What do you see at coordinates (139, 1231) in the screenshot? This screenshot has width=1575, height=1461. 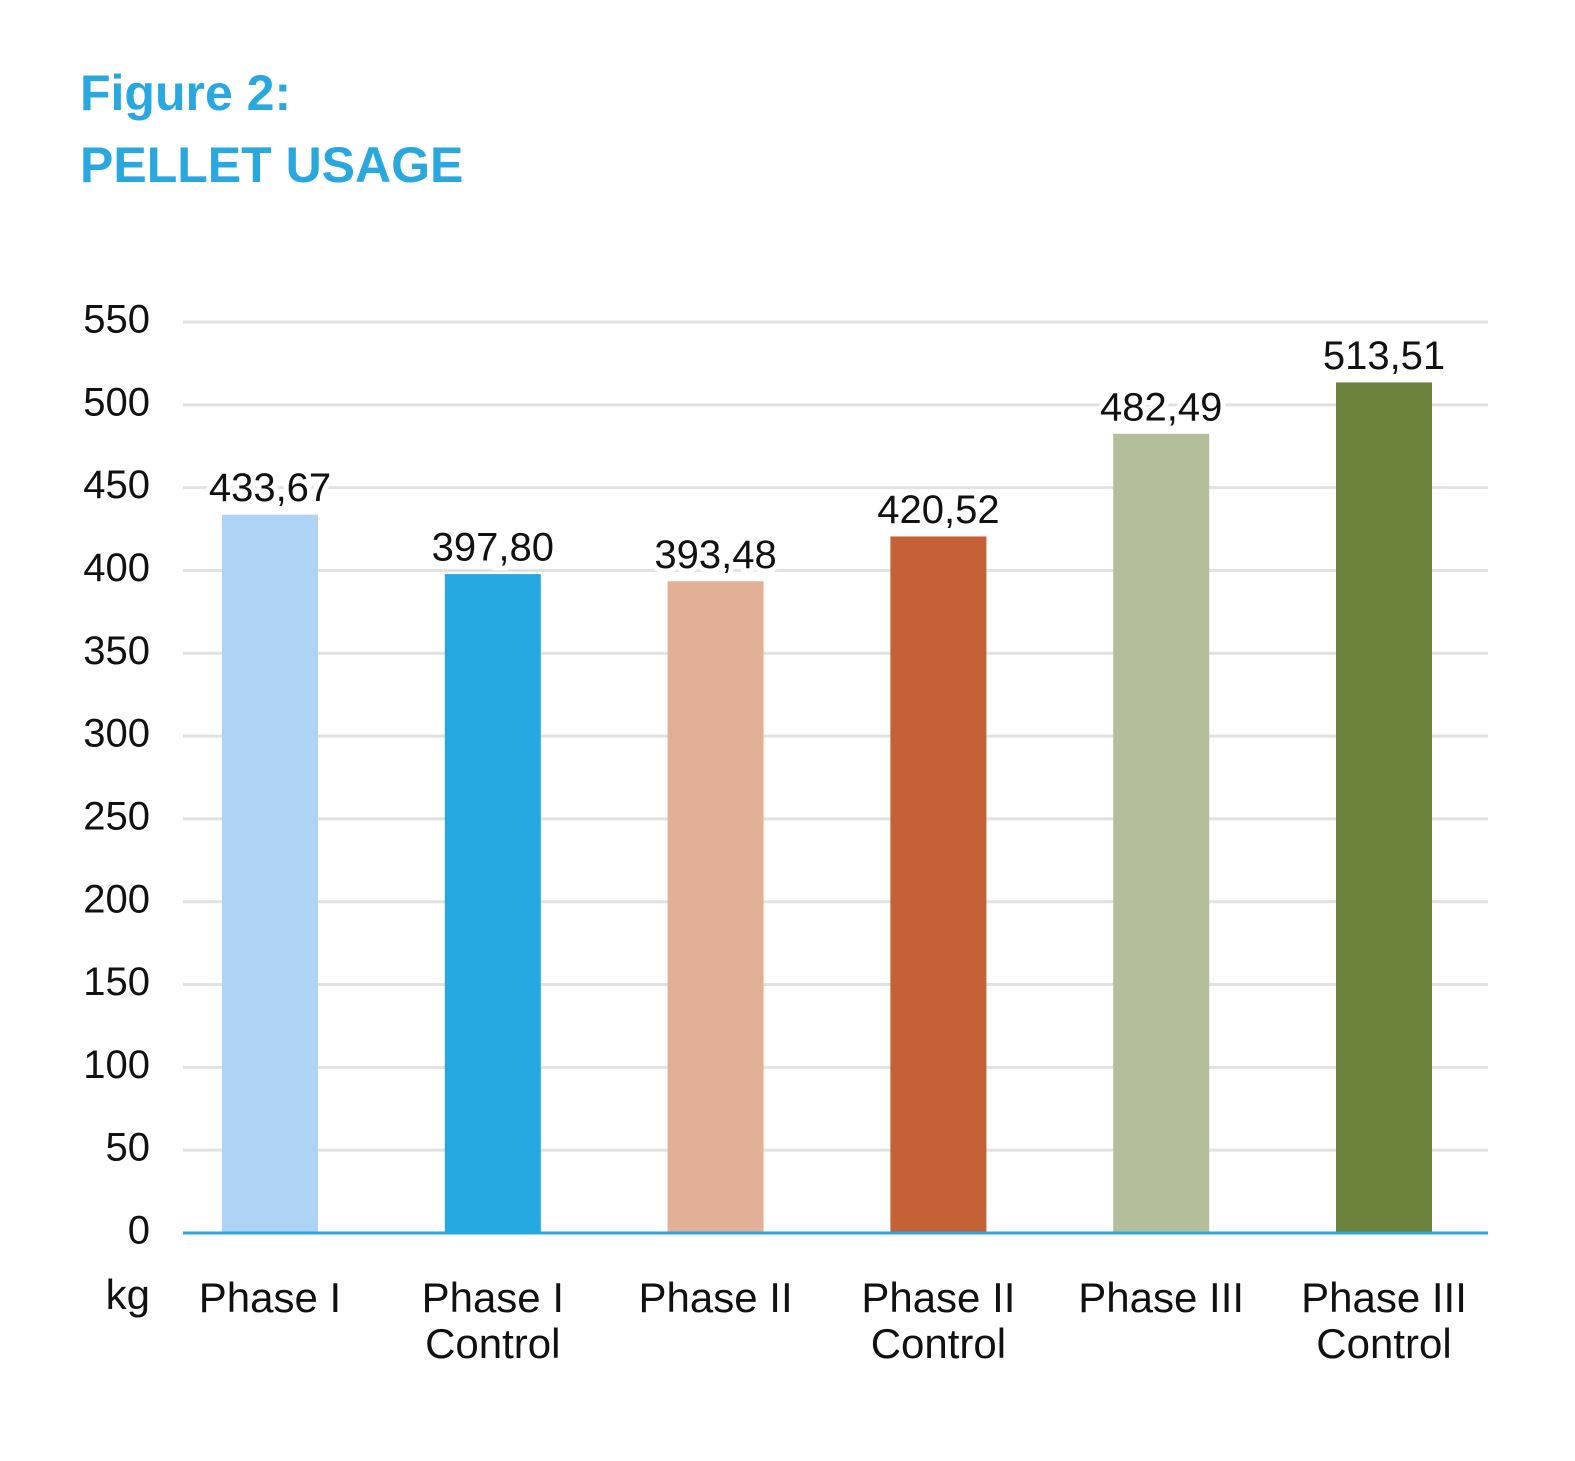 I see `y-tick-label: 0` at bounding box center [139, 1231].